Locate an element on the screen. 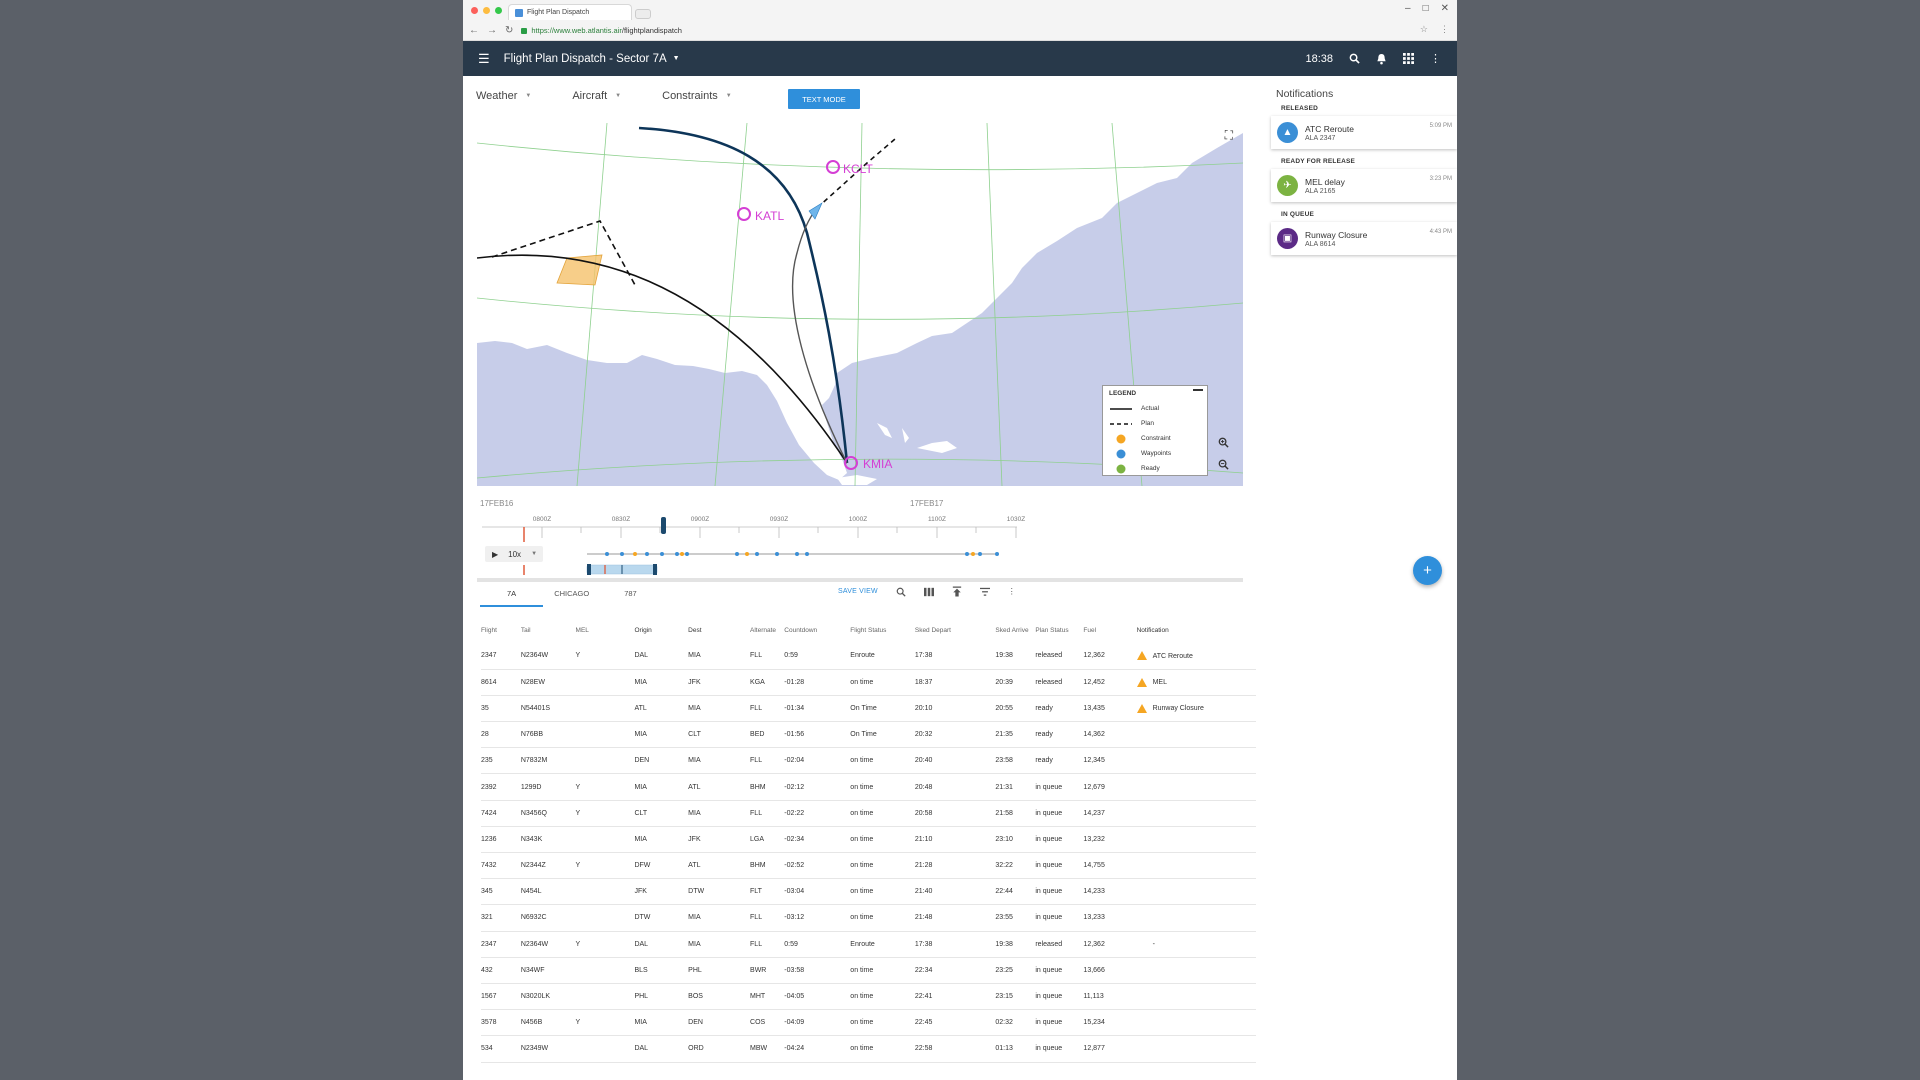 This screenshot has width=1920, height=1080. hamburger-menu-icon: ☰ is located at coordinates (484, 58).